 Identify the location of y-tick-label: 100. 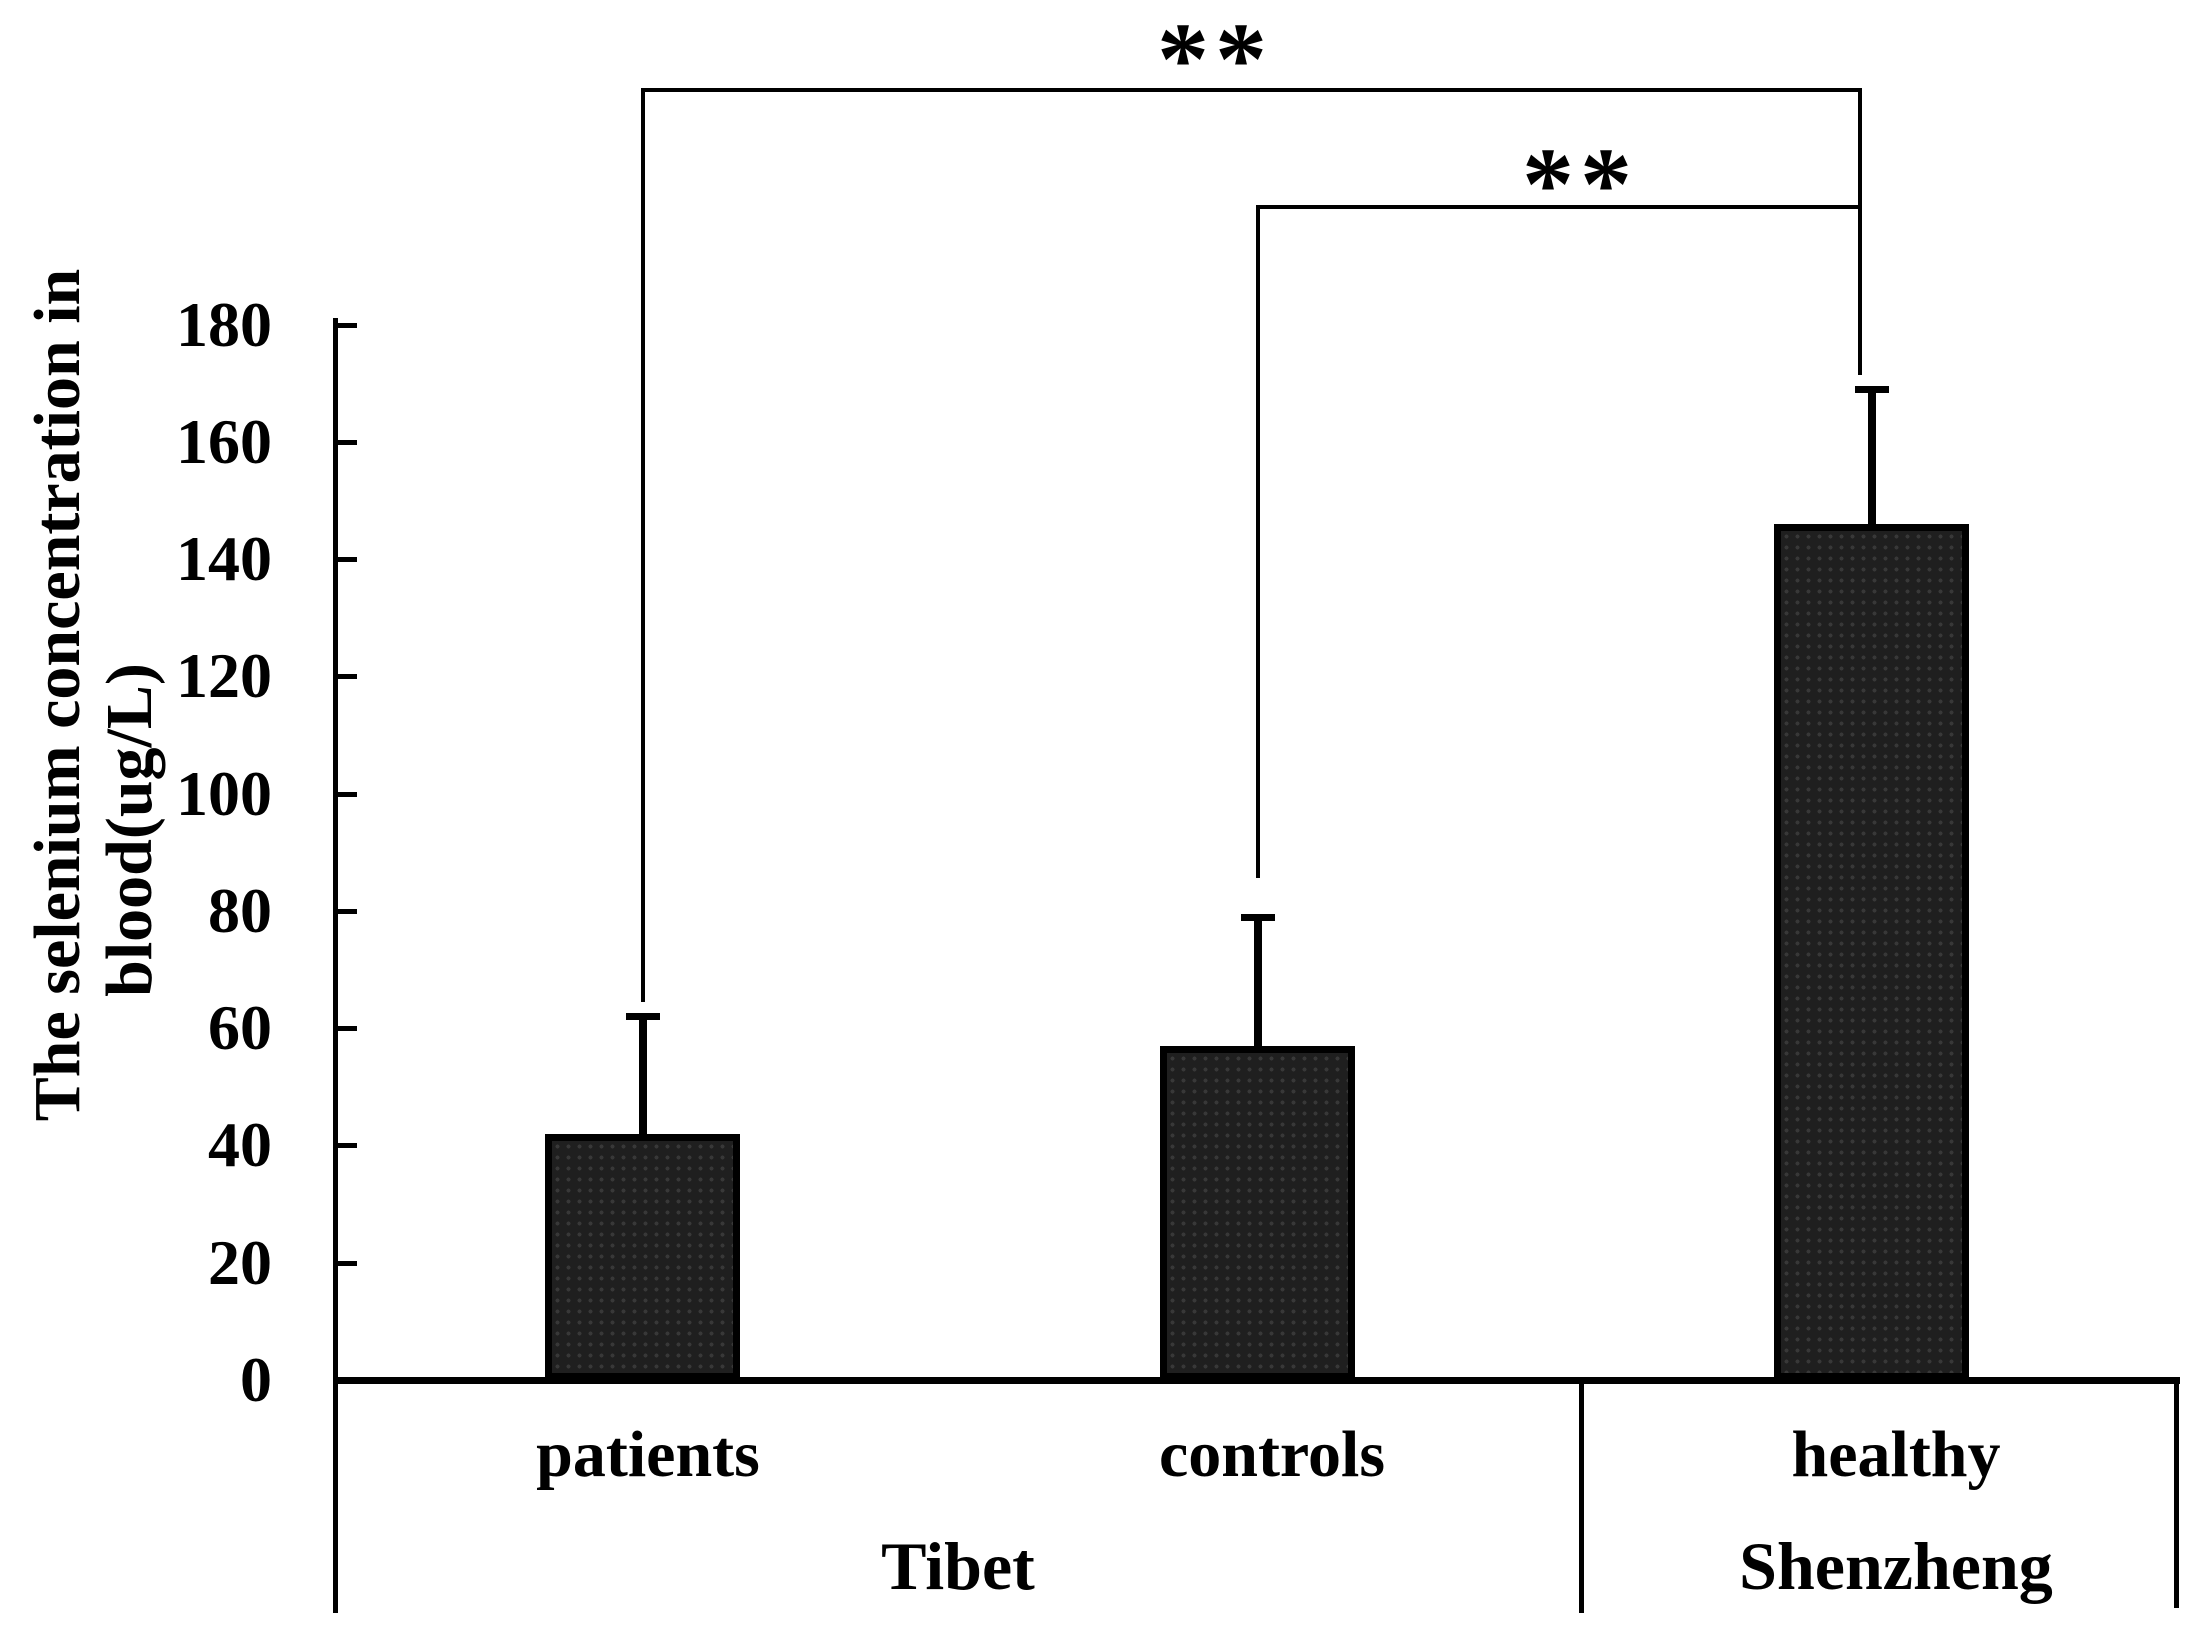
(224, 793).